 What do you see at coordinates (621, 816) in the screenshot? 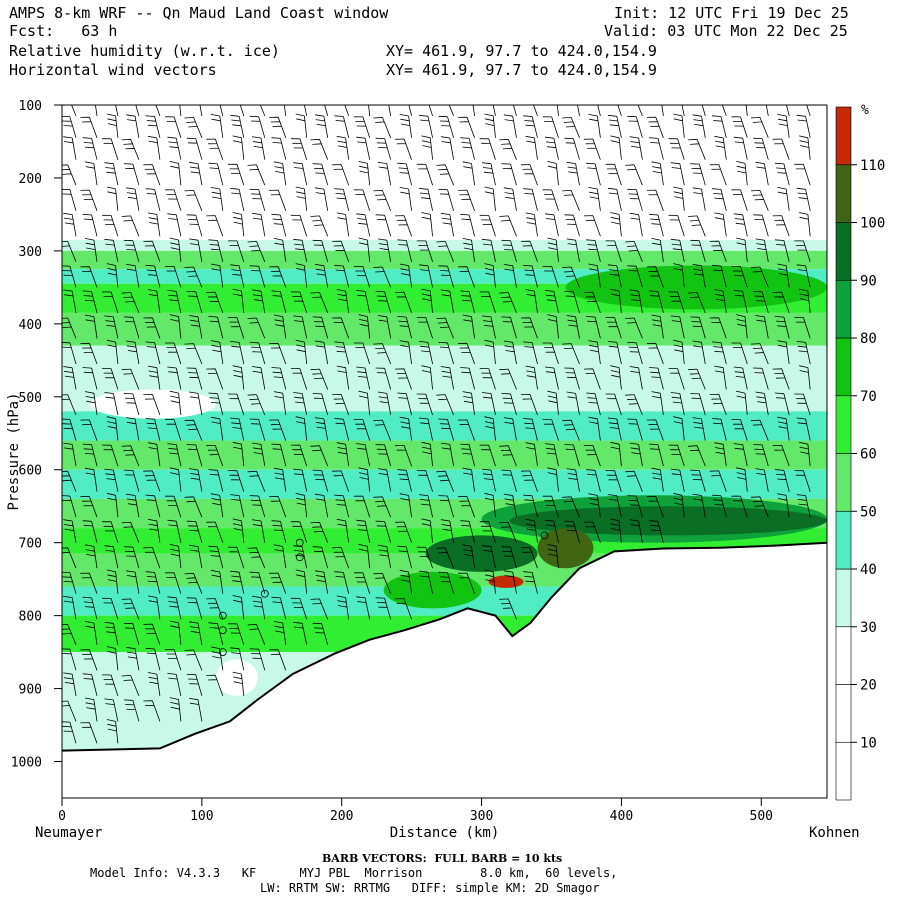
I see `x-tick-label: 400` at bounding box center [621, 816].